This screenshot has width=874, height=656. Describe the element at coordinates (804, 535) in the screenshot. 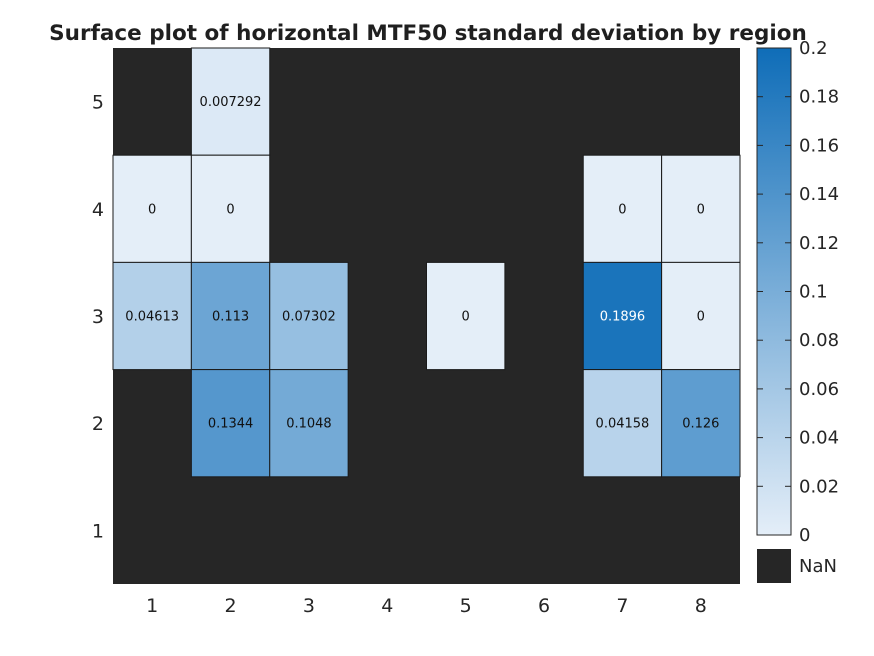

I see `colorbar-tick-label: 0` at that location.